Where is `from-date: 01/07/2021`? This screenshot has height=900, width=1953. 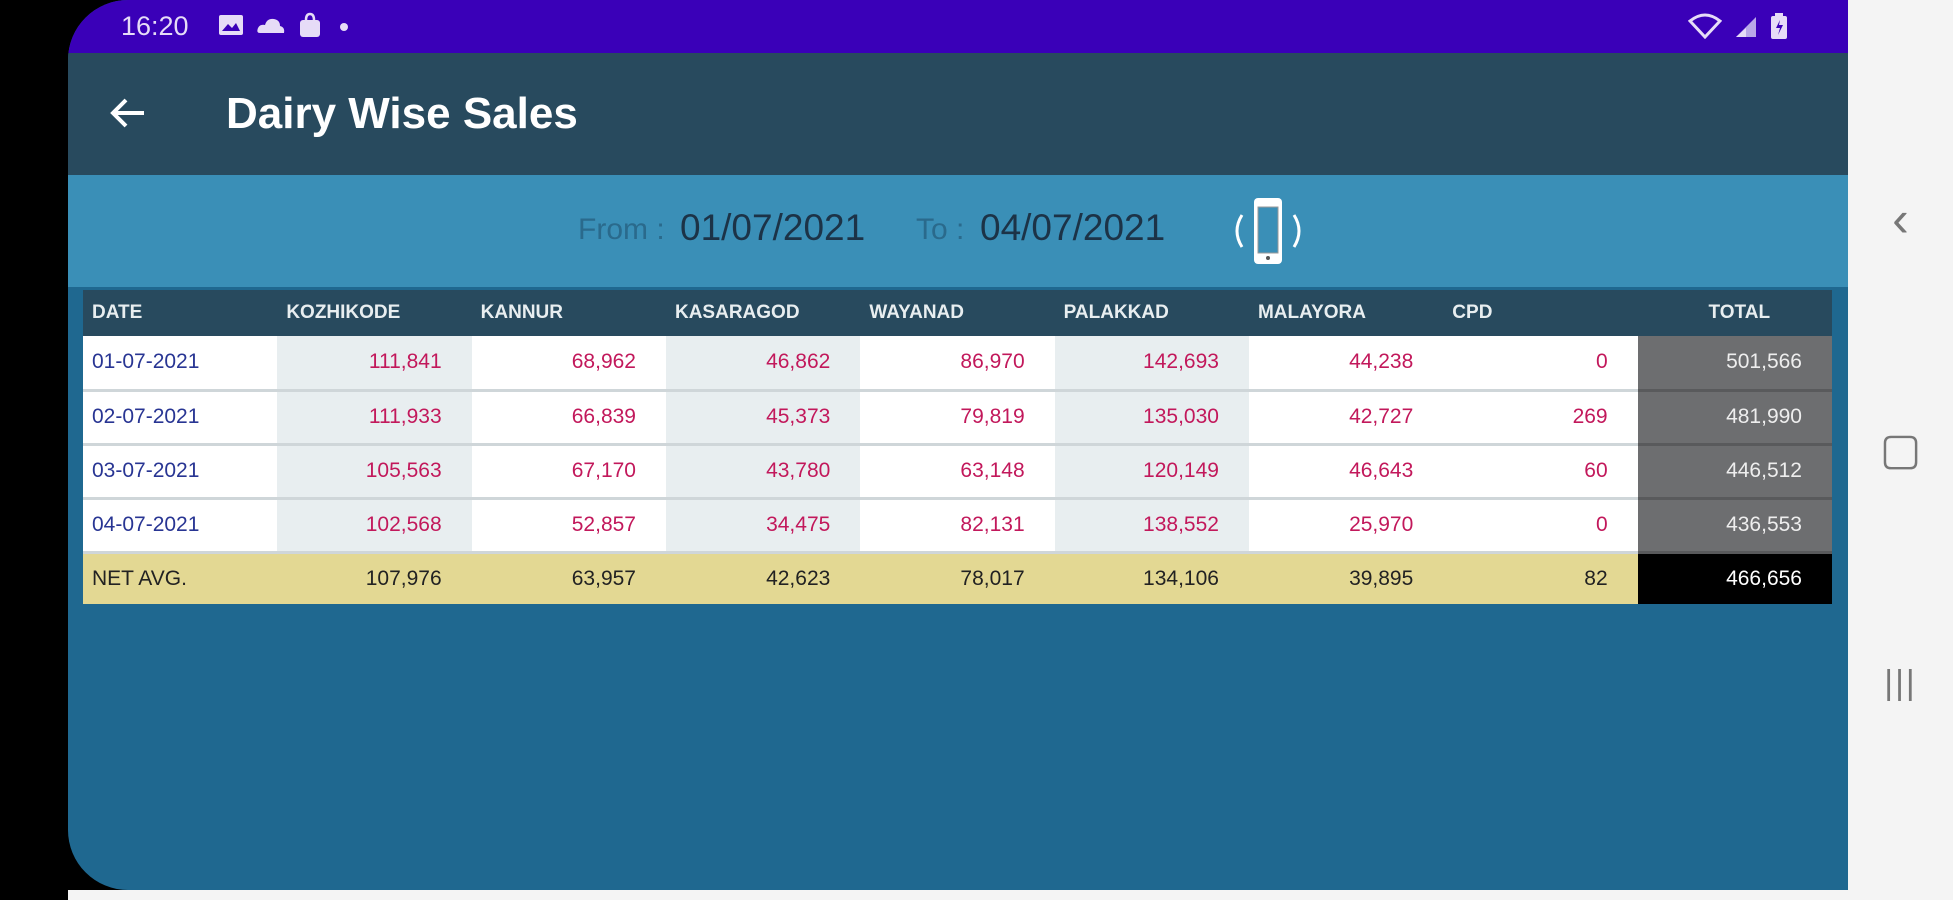
from-date: 01/07/2021 is located at coordinates (773, 227).